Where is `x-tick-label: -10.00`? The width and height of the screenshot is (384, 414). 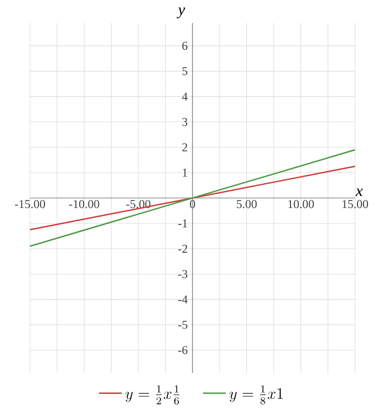
x-tick-label: -10.00 is located at coordinates (84, 204).